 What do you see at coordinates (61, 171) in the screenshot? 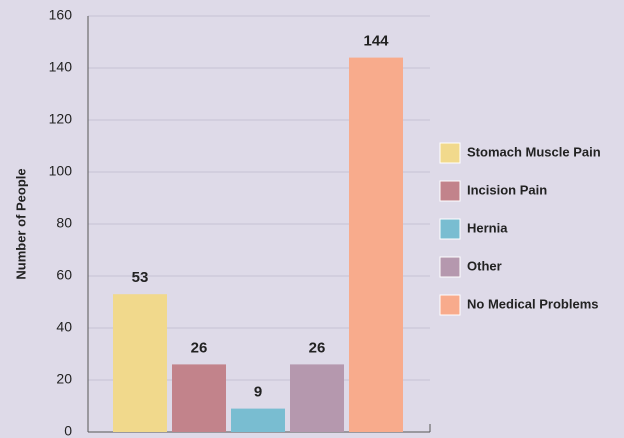
I see `y-tick-label: 100` at bounding box center [61, 171].